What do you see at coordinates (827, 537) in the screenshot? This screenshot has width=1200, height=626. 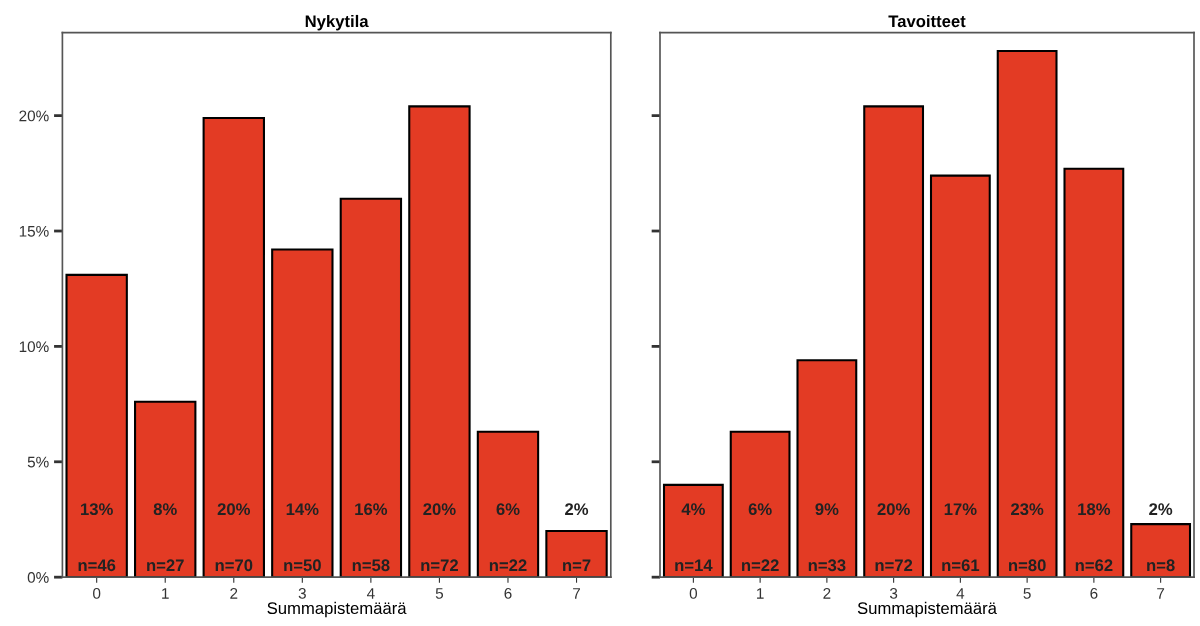 I see `text: 9% n=33` at bounding box center [827, 537].